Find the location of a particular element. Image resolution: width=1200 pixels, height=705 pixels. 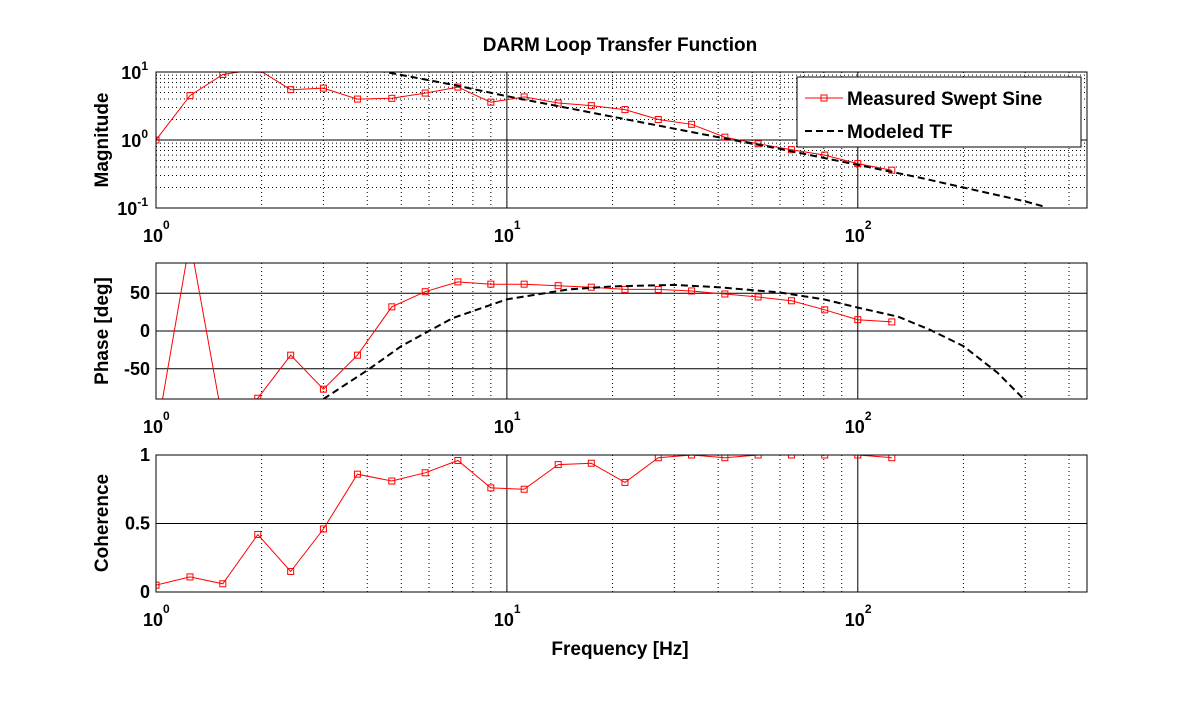

legend-box is located at coordinates (939, 112).